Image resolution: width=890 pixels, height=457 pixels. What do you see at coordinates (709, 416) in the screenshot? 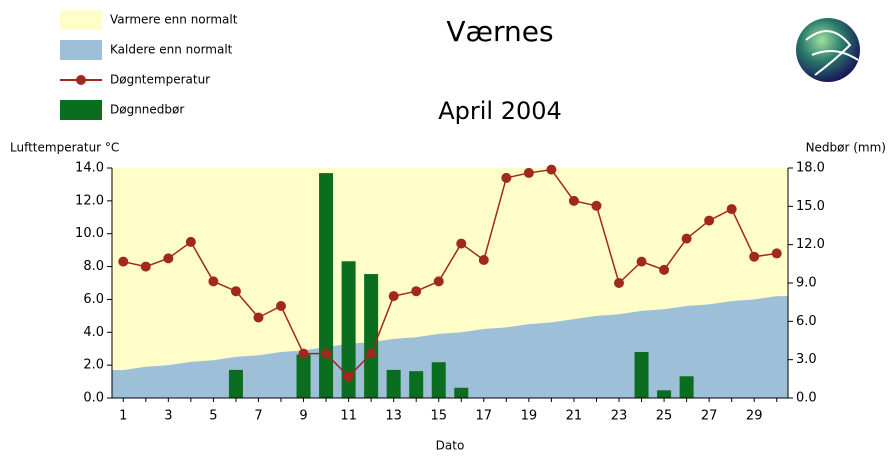
I see `x-tick-label: 27` at bounding box center [709, 416].